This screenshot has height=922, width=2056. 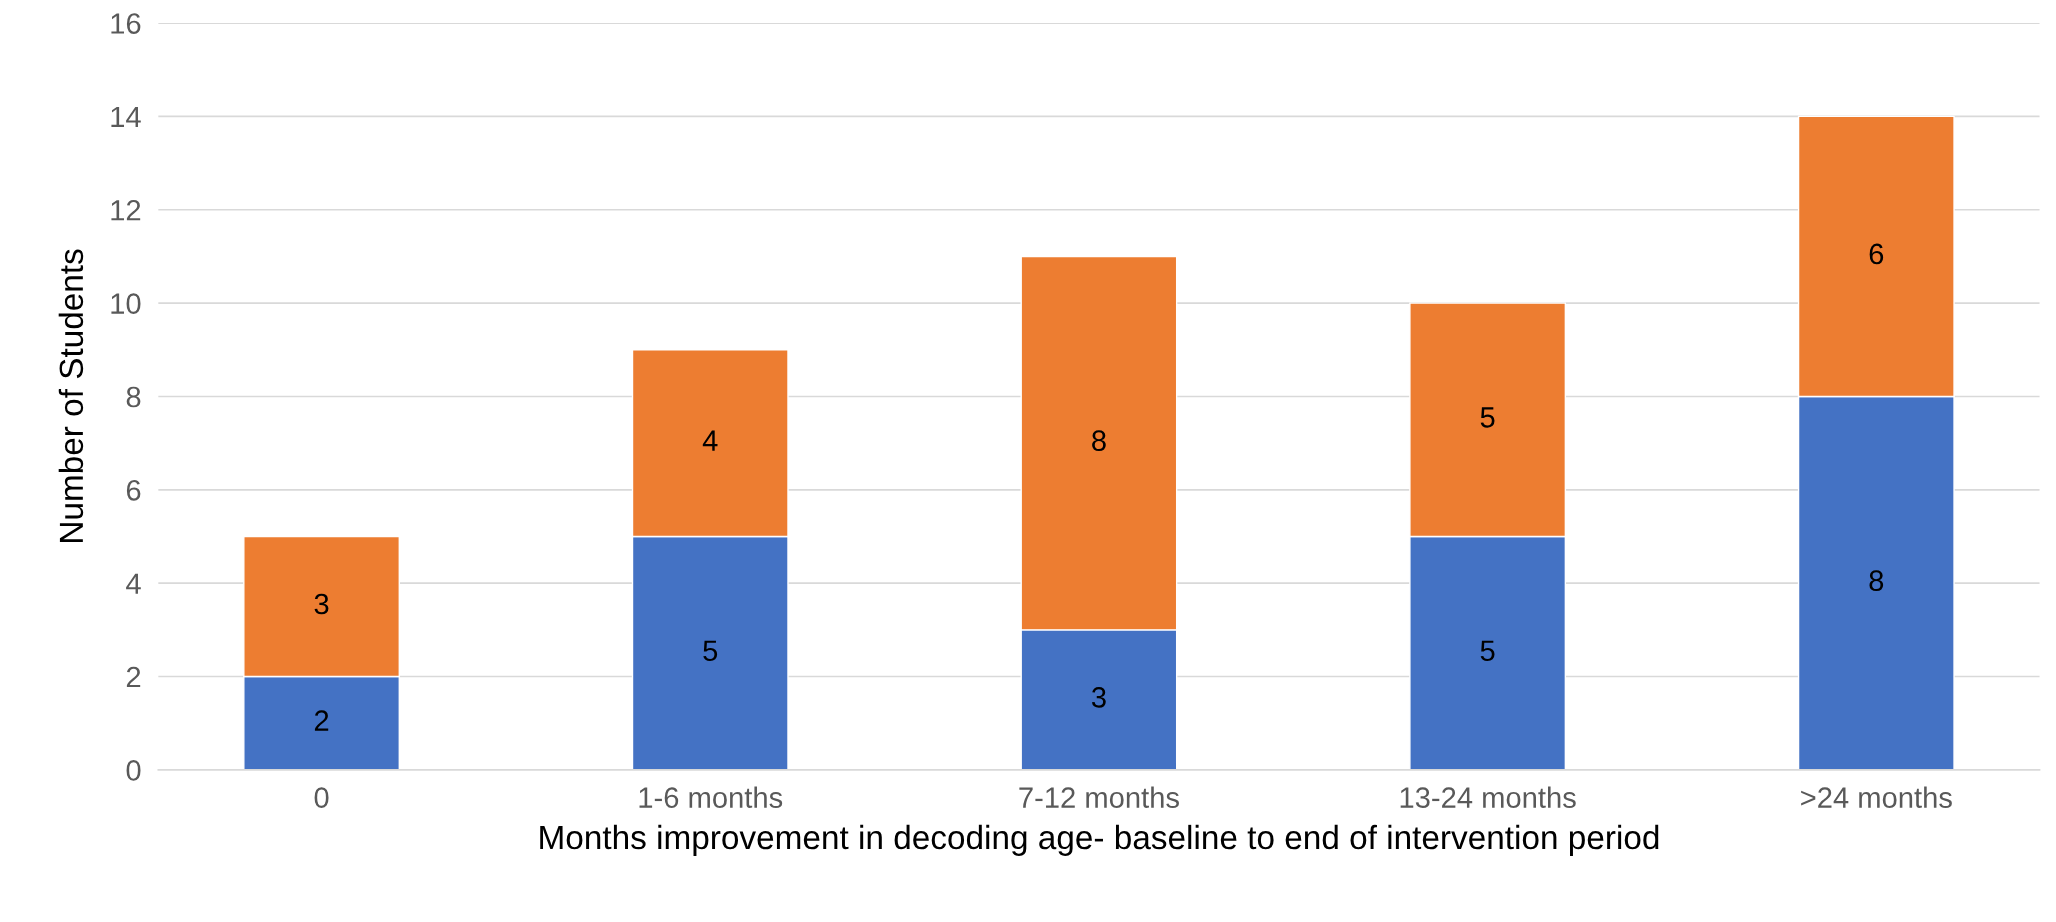 What do you see at coordinates (133, 677) in the screenshot?
I see `y-tick-label: 2` at bounding box center [133, 677].